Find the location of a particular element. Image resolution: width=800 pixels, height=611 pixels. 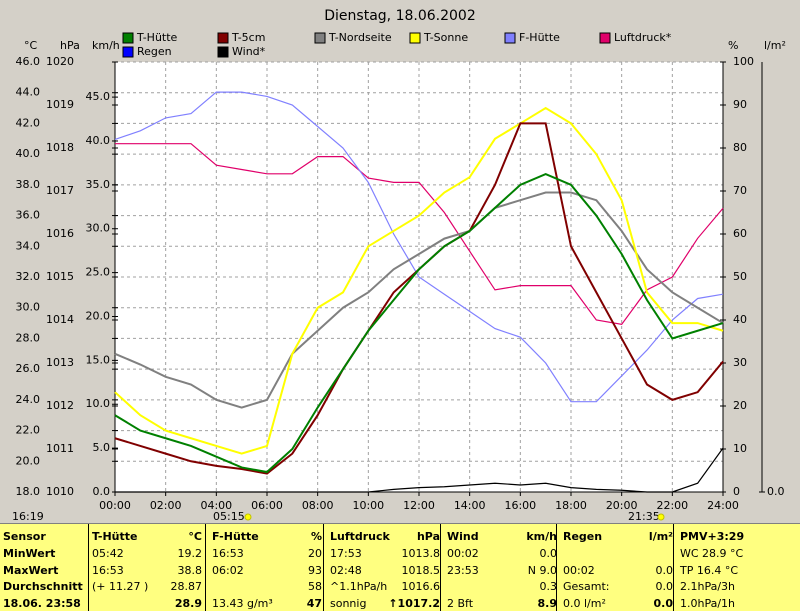

column-title: Sensor is located at coordinates (24, 536).